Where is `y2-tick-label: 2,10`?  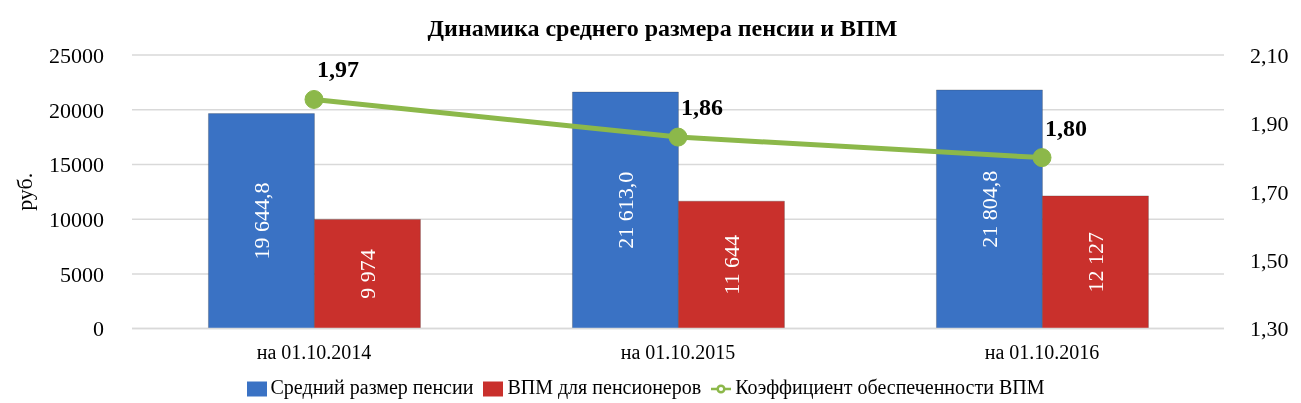 y2-tick-label: 2,10 is located at coordinates (1269, 55).